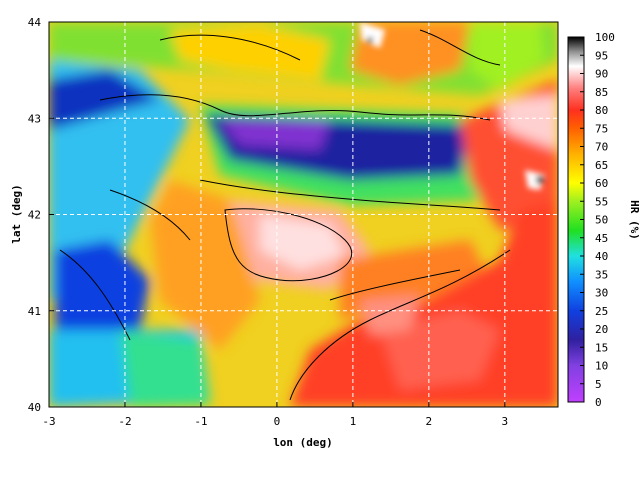 The height and width of the screenshot is (480, 640). I want to click on colorbar-tick-label: 25, so click(601, 311).